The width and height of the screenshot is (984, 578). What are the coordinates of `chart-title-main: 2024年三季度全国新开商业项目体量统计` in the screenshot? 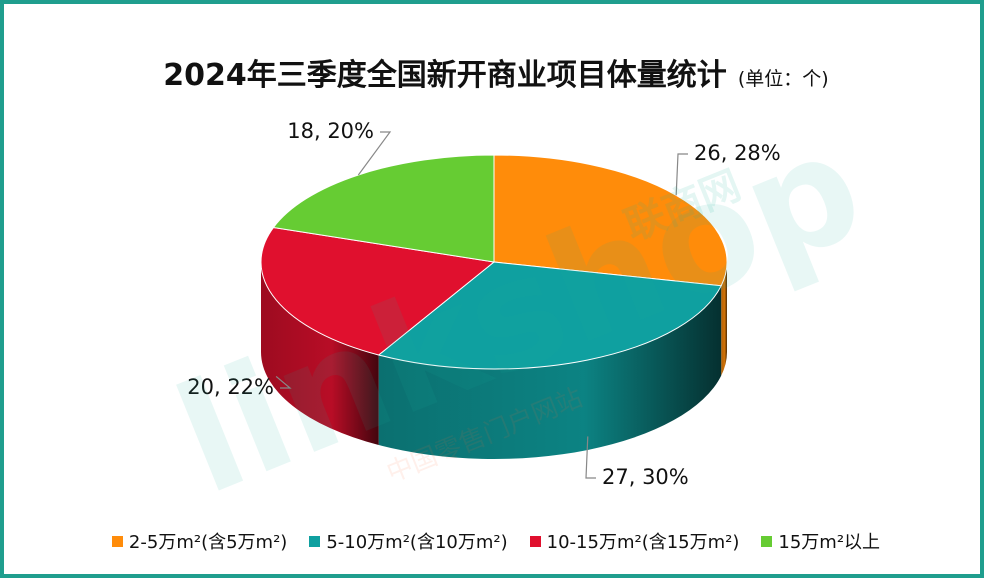 It's located at (445, 75).